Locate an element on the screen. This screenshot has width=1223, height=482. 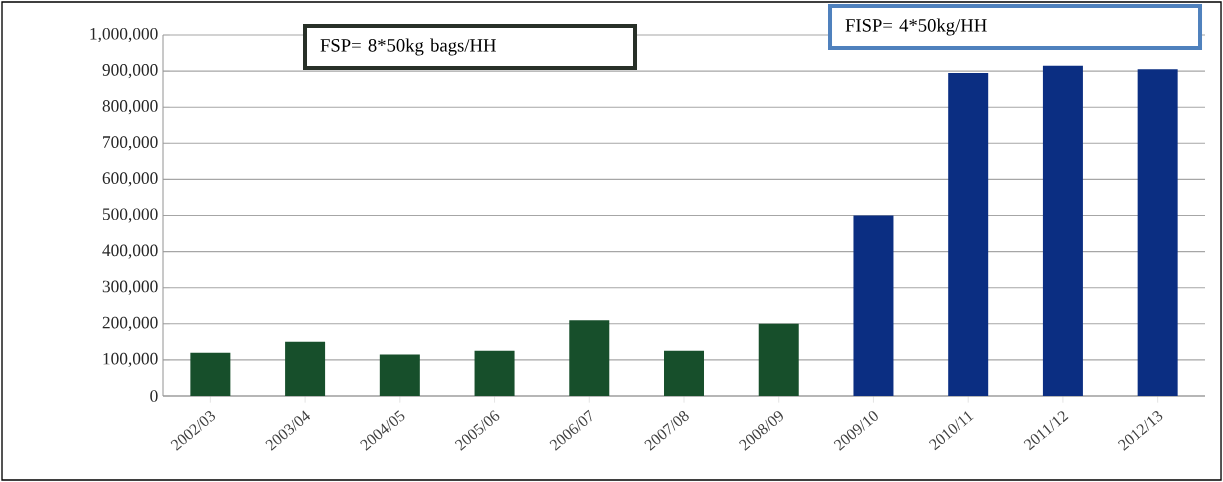
y-tick-label: 800,000 is located at coordinates (130, 107).